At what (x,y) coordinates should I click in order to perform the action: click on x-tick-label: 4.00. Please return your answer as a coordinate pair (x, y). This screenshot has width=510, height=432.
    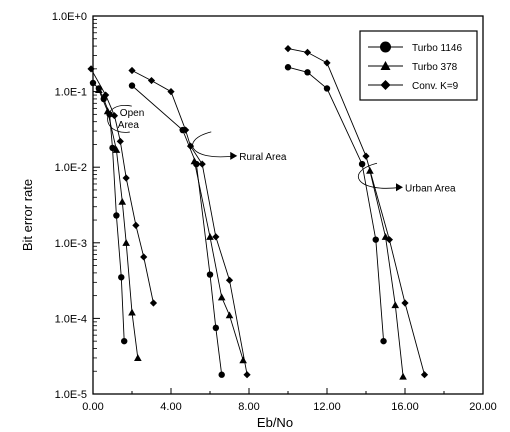
    Looking at the image, I should click on (170, 407).